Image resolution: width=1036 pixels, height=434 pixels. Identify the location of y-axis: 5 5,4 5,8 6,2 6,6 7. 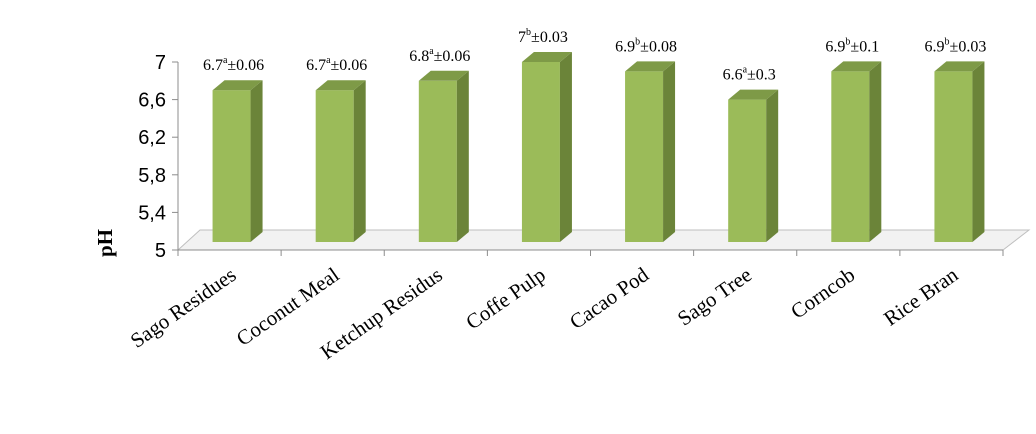
(158, 157).